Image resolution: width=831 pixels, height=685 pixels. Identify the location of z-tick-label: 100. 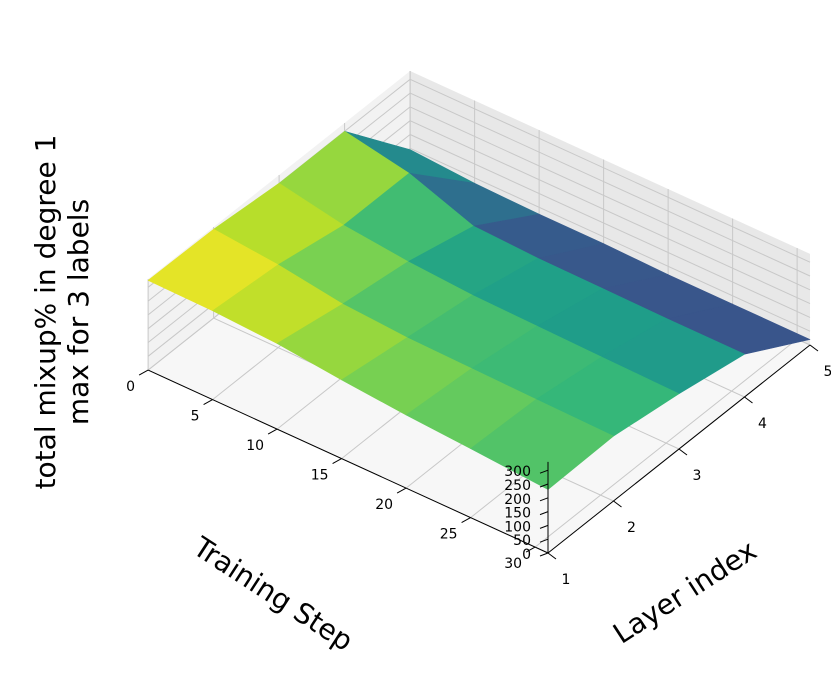
(517, 527).